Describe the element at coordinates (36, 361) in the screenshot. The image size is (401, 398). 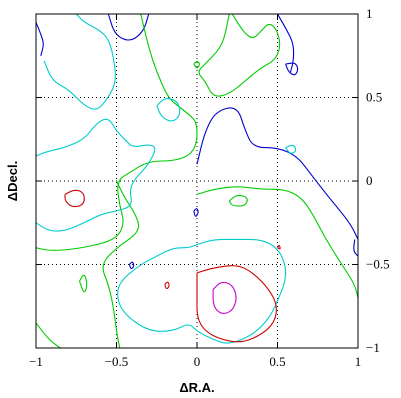
I see `x-tick-label: −1` at that location.